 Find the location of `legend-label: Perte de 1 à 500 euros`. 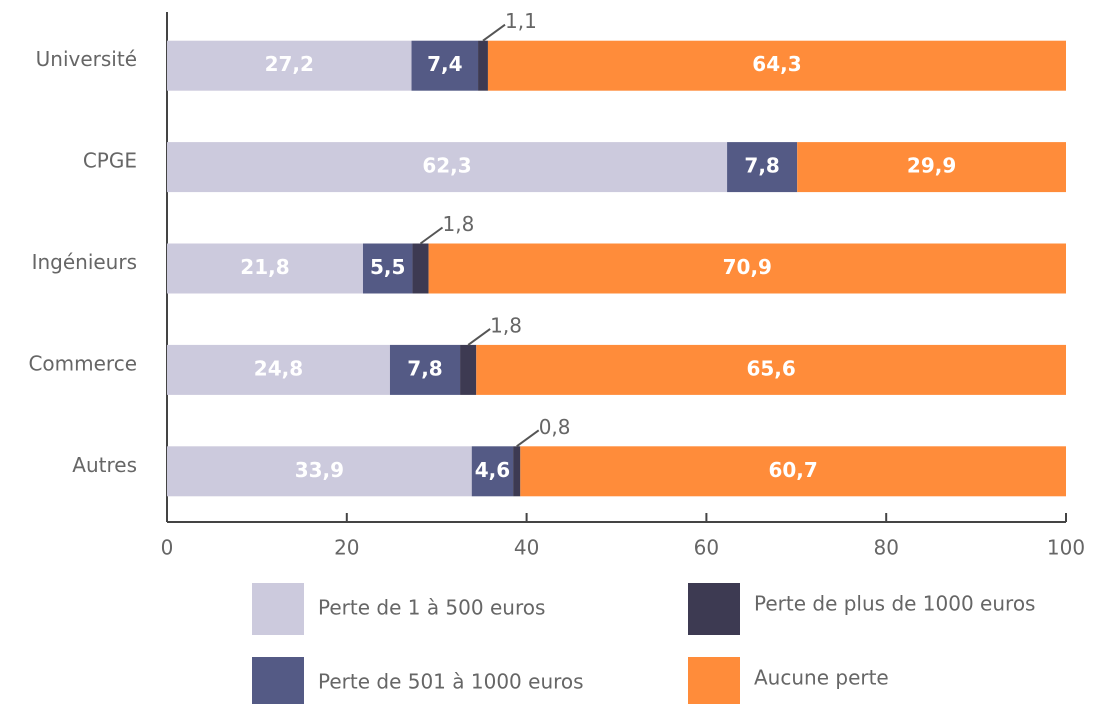

legend-label: Perte de 1 à 500 euros is located at coordinates (431, 608).